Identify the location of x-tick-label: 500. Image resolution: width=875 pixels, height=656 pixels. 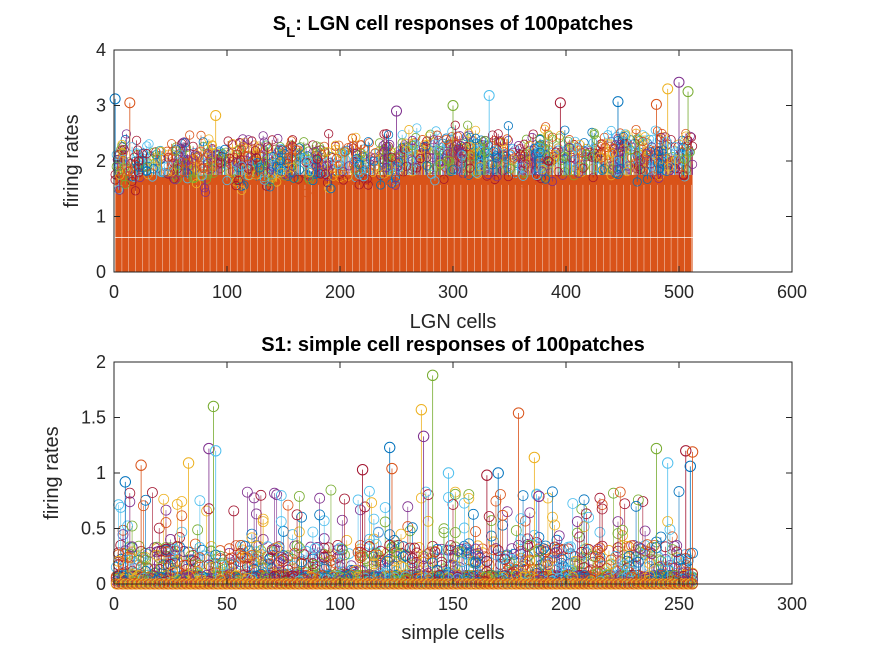
(679, 292).